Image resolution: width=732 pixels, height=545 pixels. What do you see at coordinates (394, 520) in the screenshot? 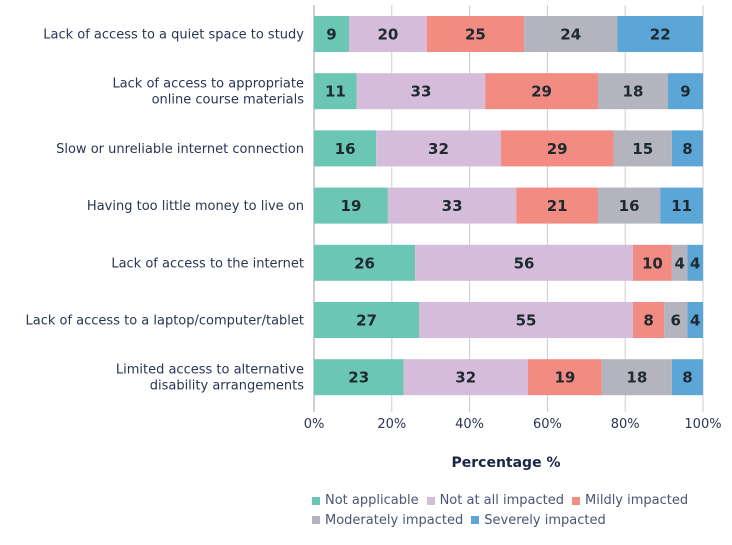
I see `legend-label: Moderately impacted` at bounding box center [394, 520].